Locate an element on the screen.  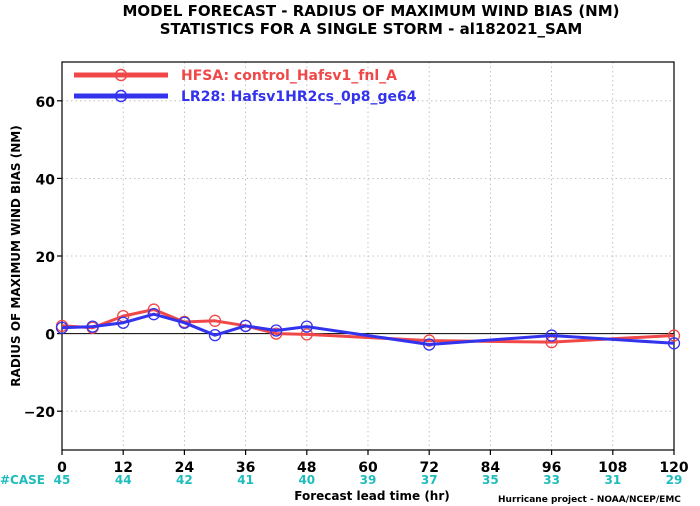
x-tick-label: 72 is located at coordinates (428, 468).